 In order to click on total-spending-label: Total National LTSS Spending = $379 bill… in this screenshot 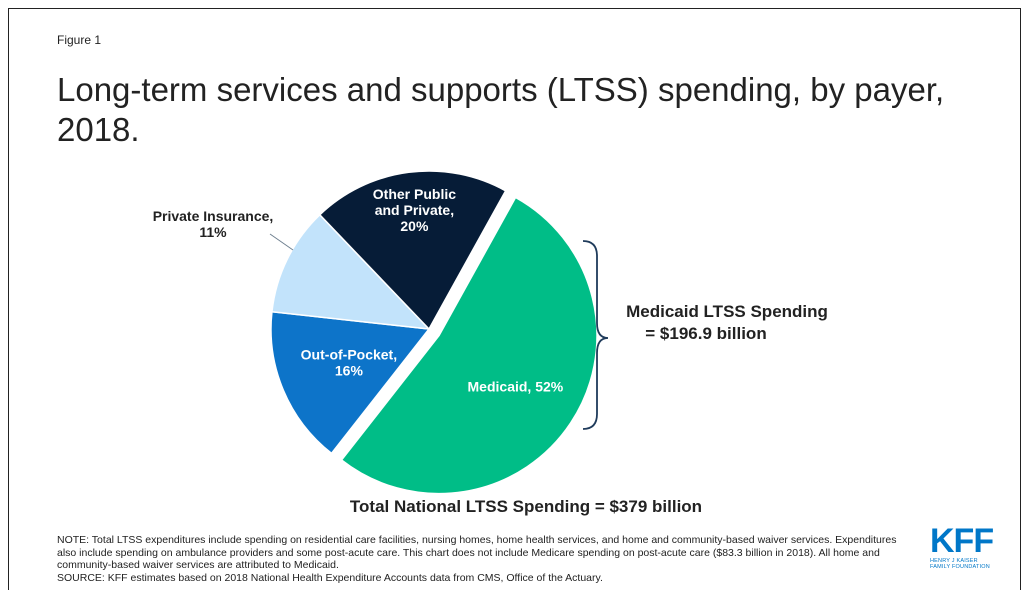, I will do `click(526, 506)`.